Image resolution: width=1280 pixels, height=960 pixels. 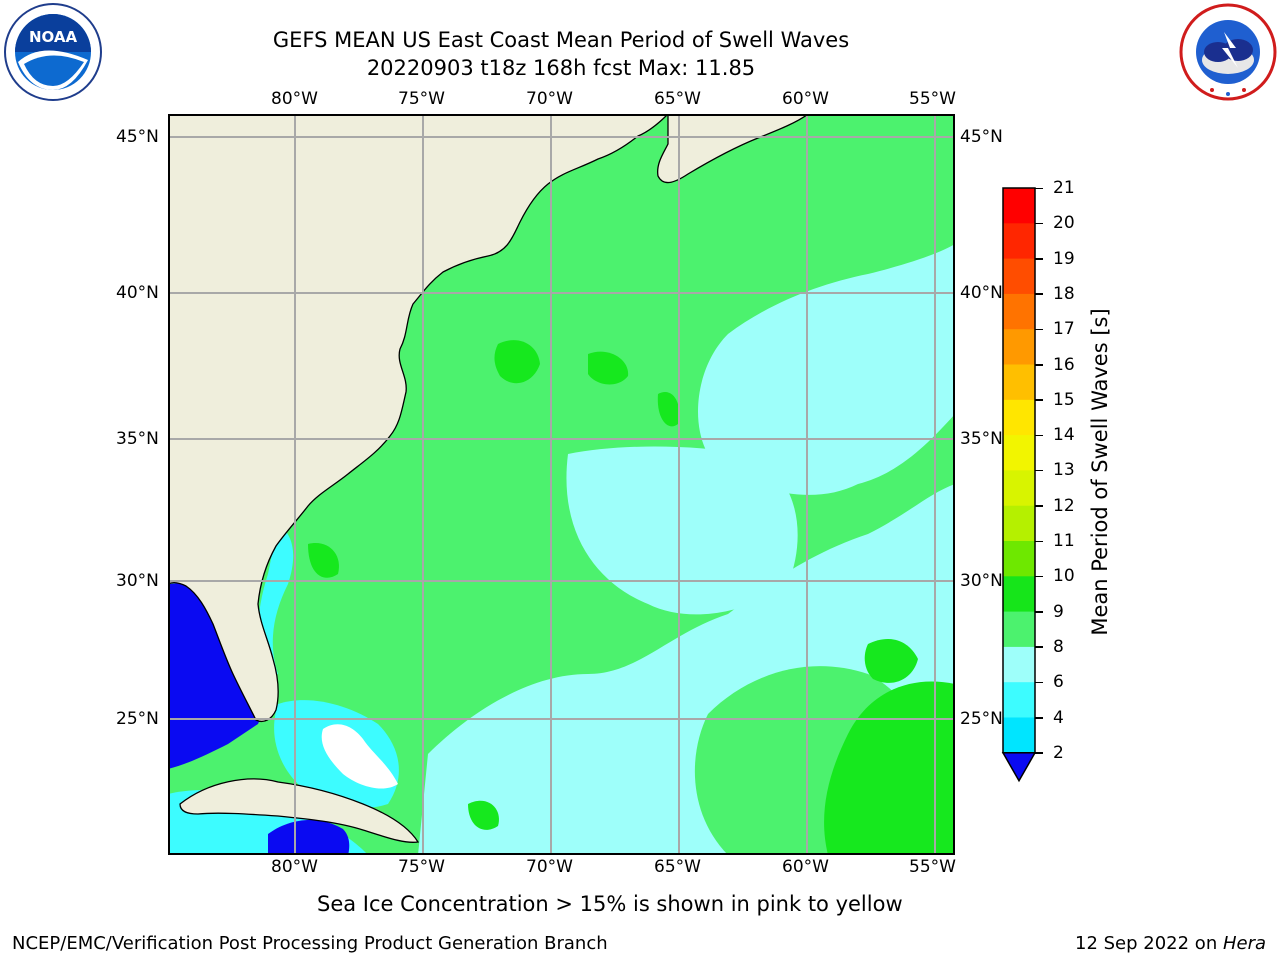 What do you see at coordinates (981, 719) in the screenshot?
I see `lat-label-right-25n: 25°N` at bounding box center [981, 719].